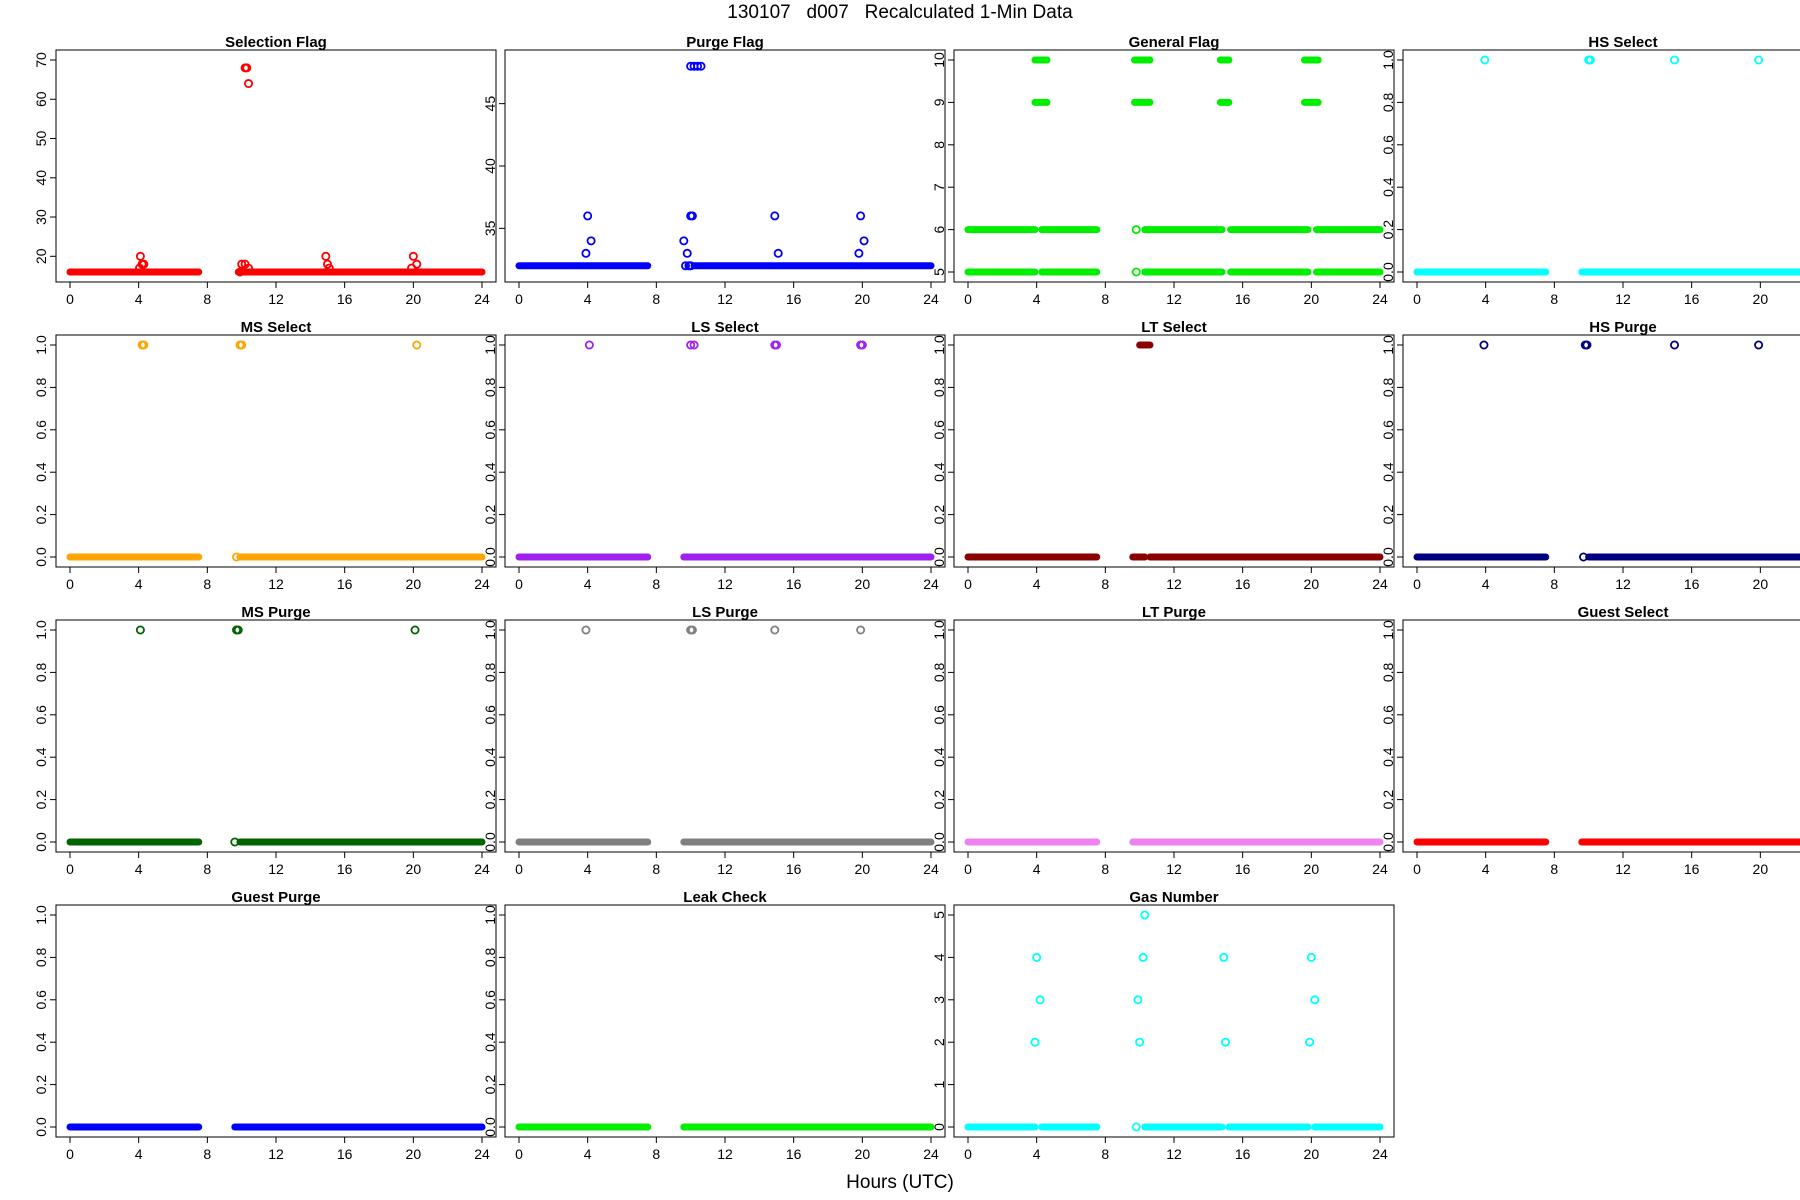 Image resolution: width=1800 pixels, height=1200 pixels. What do you see at coordinates (41, 99) in the screenshot?
I see `y-tick-label: 60` at bounding box center [41, 99].